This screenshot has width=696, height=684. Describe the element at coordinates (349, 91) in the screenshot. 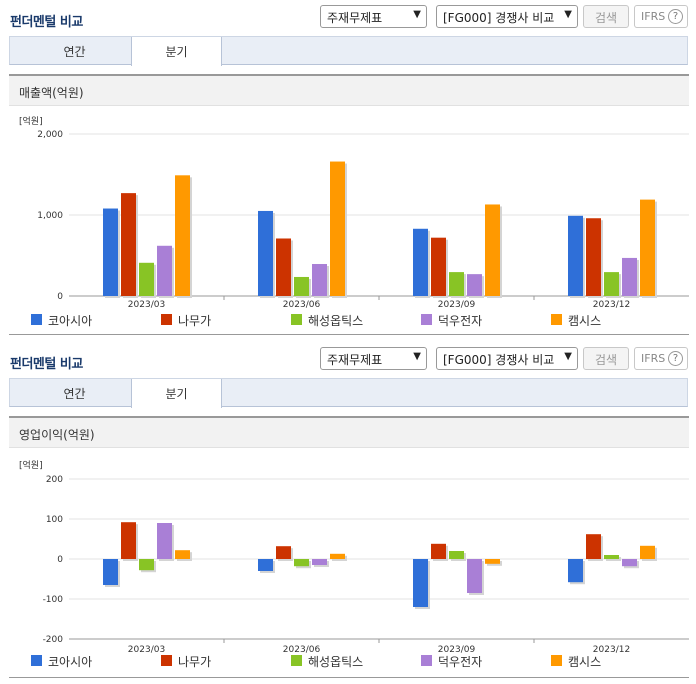

I see `chart-title-bar: 매출액(억원)` at that location.